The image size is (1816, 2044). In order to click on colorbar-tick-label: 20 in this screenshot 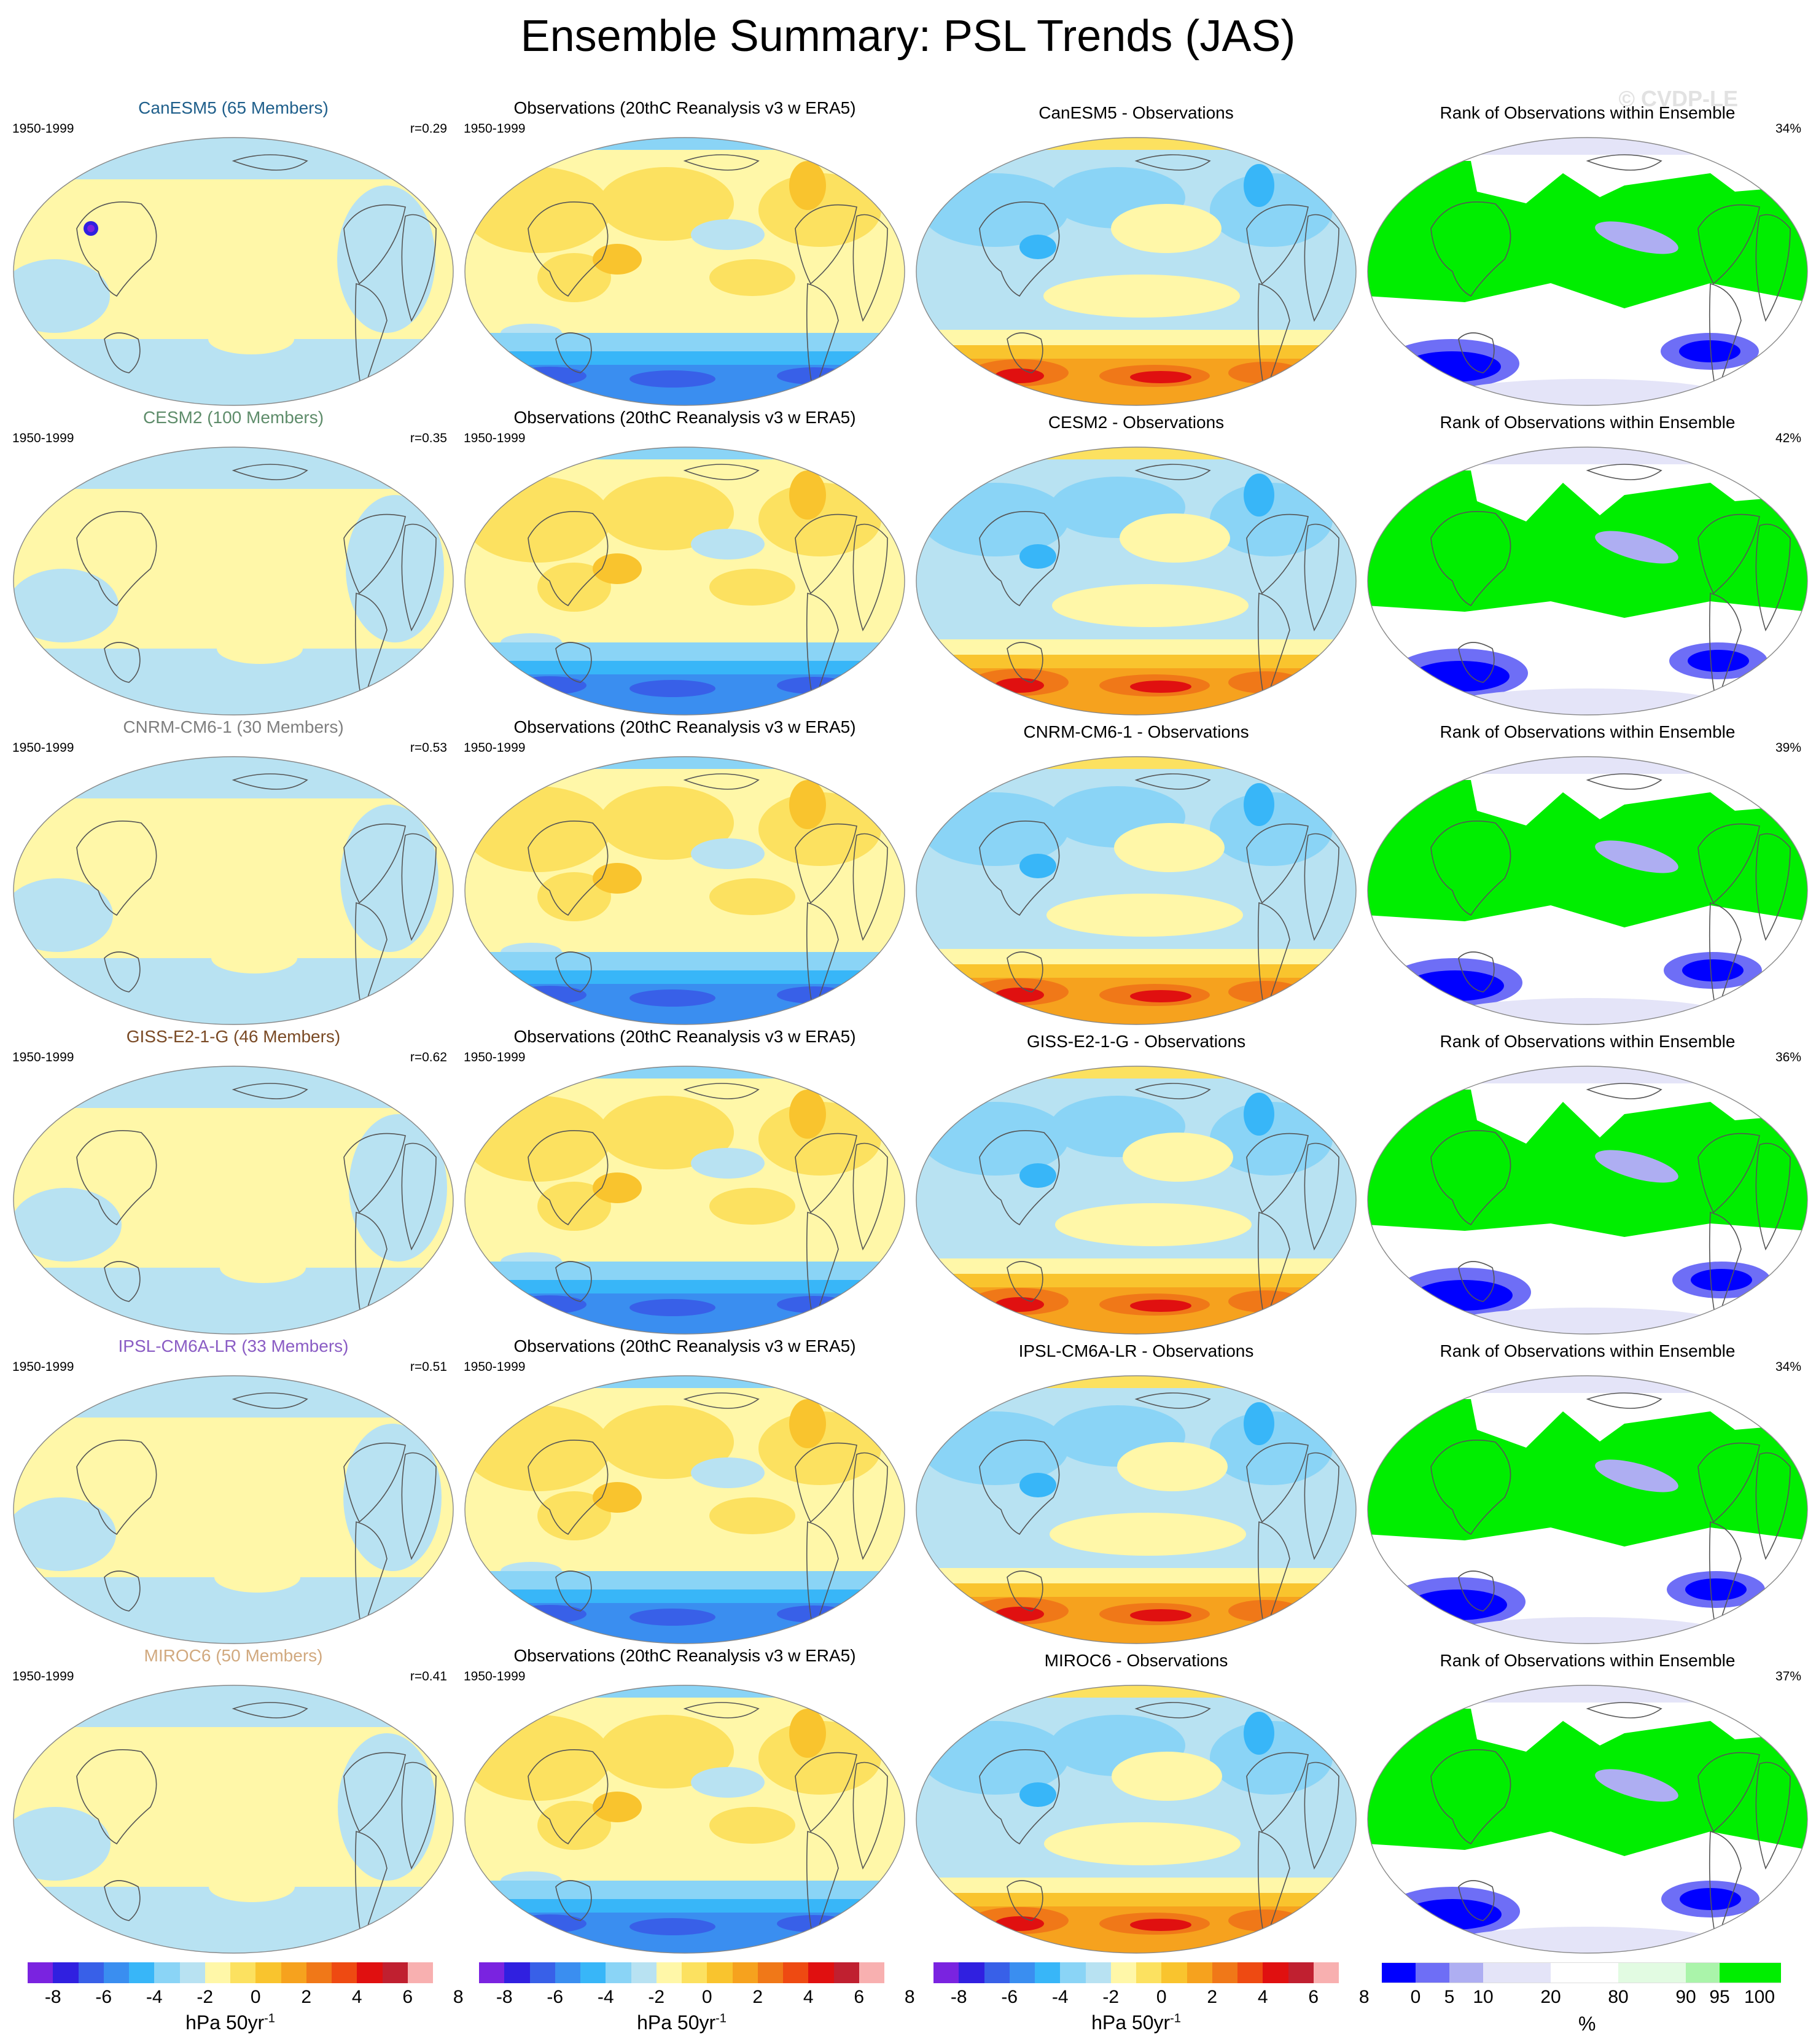, I will do `click(1550, 1997)`.